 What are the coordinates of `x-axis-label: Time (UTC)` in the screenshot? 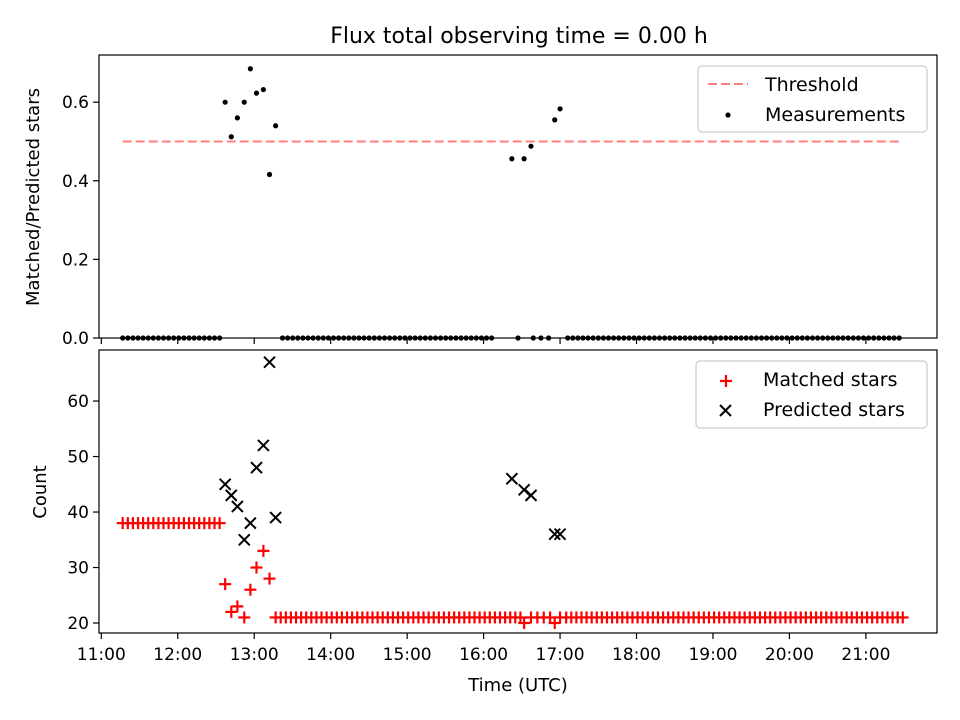 It's located at (517, 685).